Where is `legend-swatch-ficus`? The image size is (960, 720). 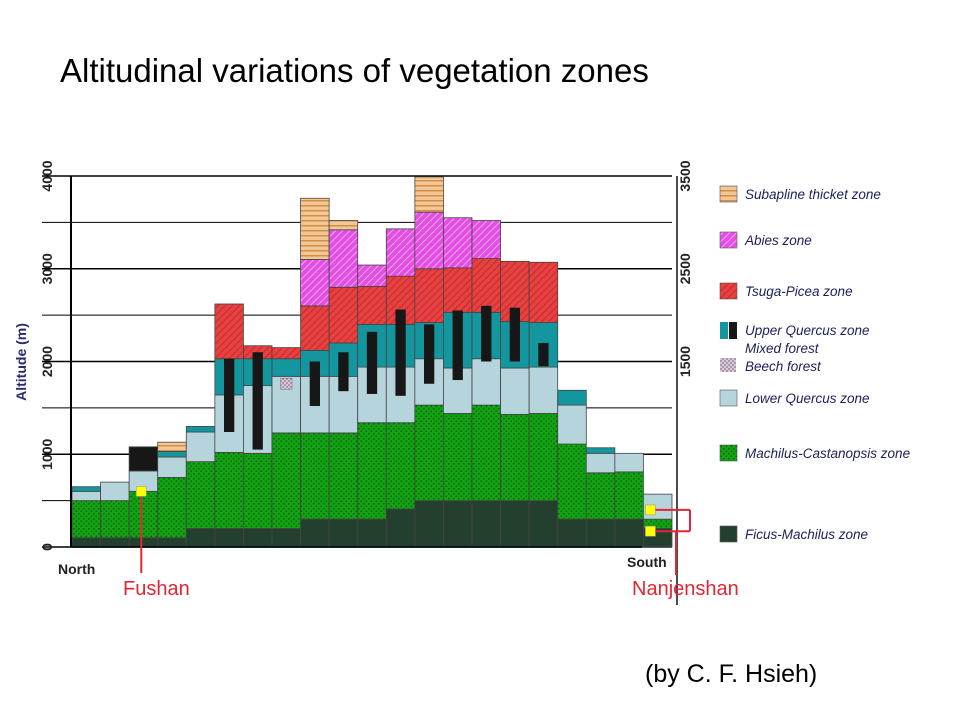
legend-swatch-ficus is located at coordinates (728, 534).